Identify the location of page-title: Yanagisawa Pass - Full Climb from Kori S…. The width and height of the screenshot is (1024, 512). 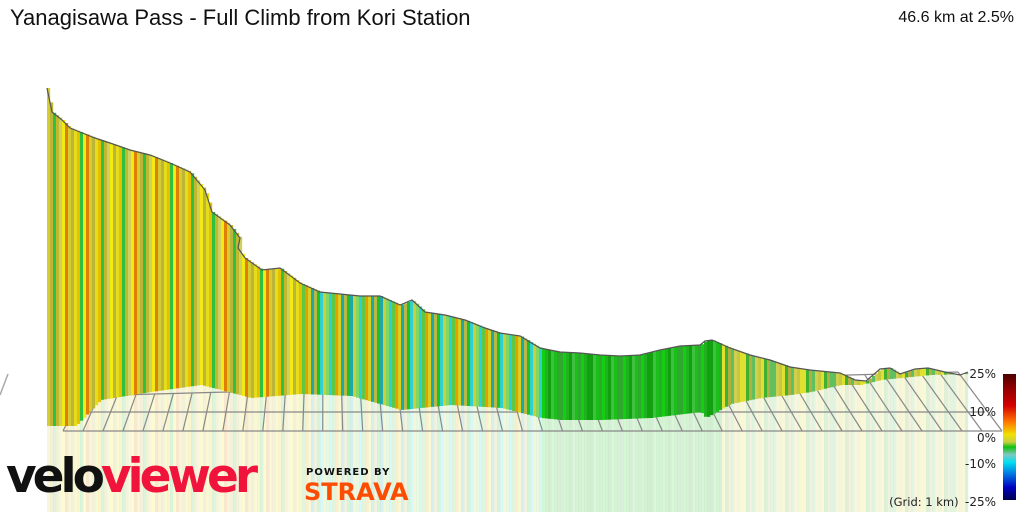
(240, 17).